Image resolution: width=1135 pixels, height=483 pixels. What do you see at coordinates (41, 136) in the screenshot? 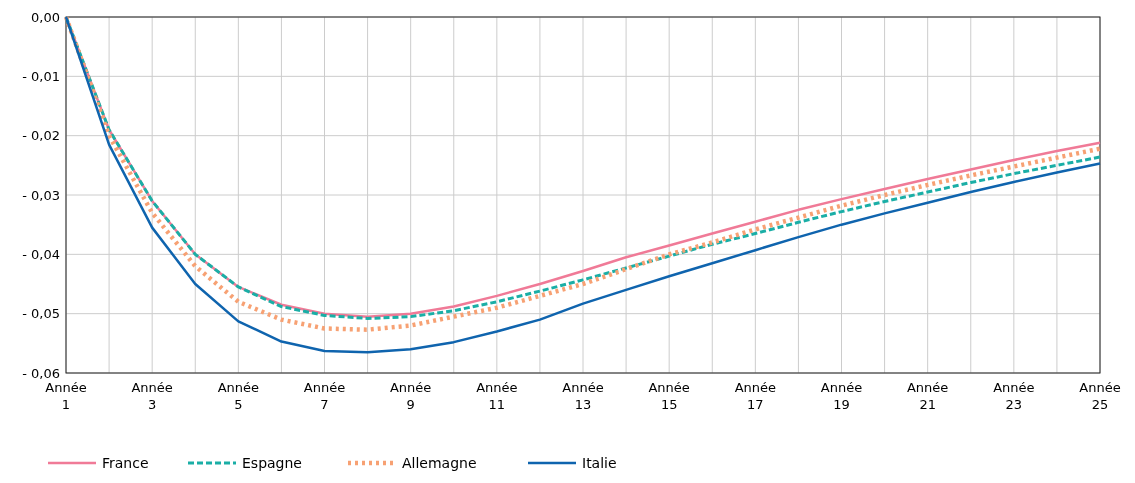
I see `y-tick-label: - 0,02` at bounding box center [41, 136].